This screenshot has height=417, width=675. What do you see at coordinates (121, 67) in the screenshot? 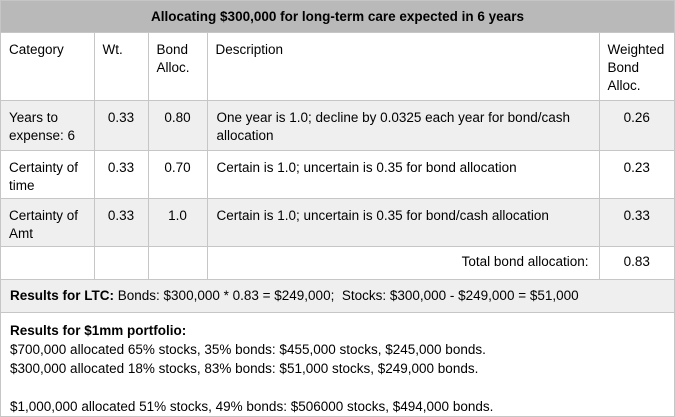
I see `header-wt: Wt.` at bounding box center [121, 67].